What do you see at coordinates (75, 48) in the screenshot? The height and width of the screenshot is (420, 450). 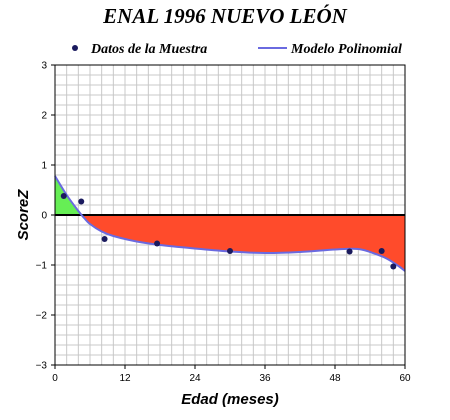 I see `legend-marker-sample` at bounding box center [75, 48].